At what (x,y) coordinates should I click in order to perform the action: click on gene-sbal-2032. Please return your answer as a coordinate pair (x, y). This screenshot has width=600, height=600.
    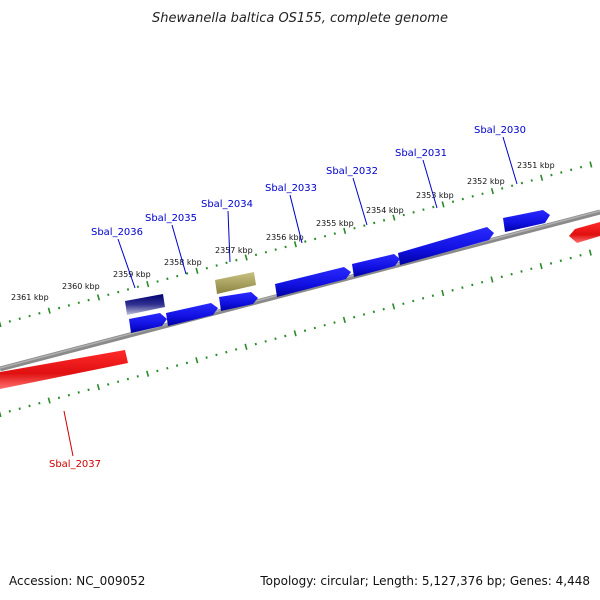
    Looking at the image, I should click on (376, 265).